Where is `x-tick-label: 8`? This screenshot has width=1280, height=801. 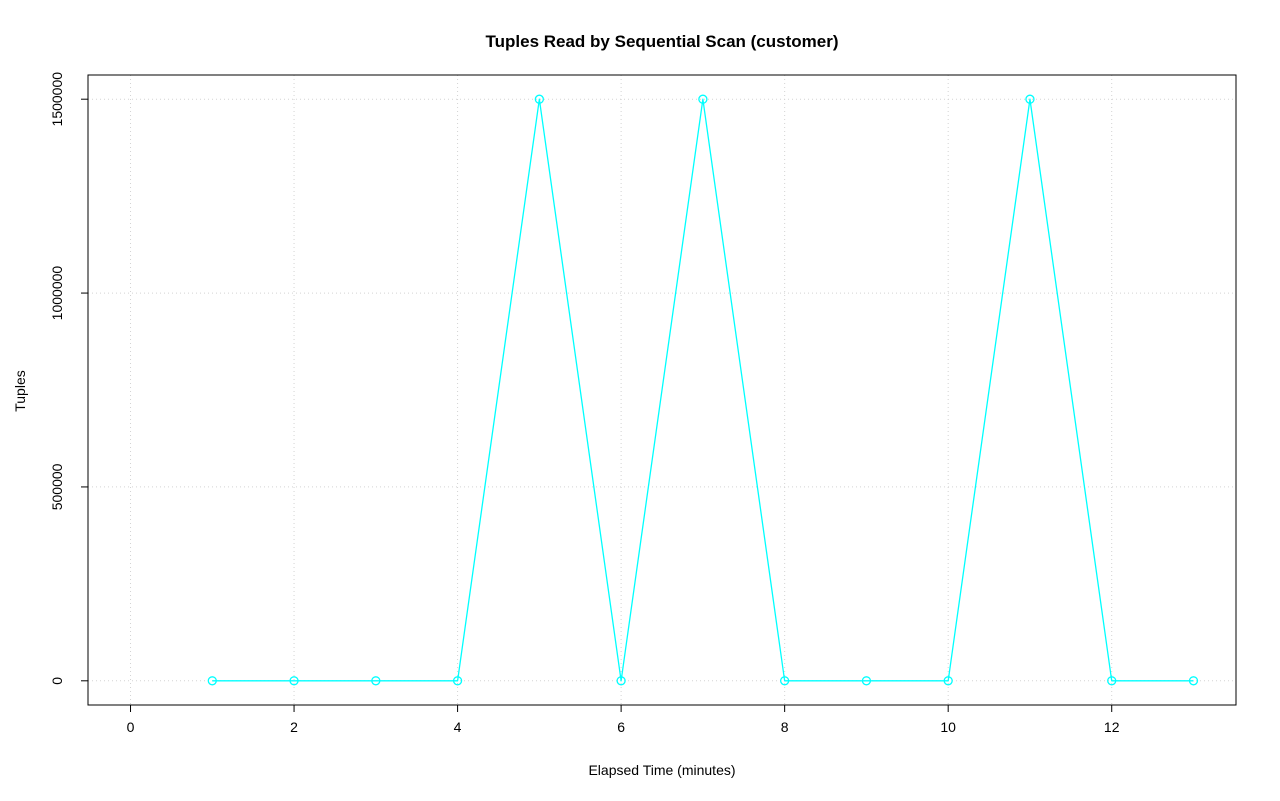 x-tick-label: 8 is located at coordinates (785, 727).